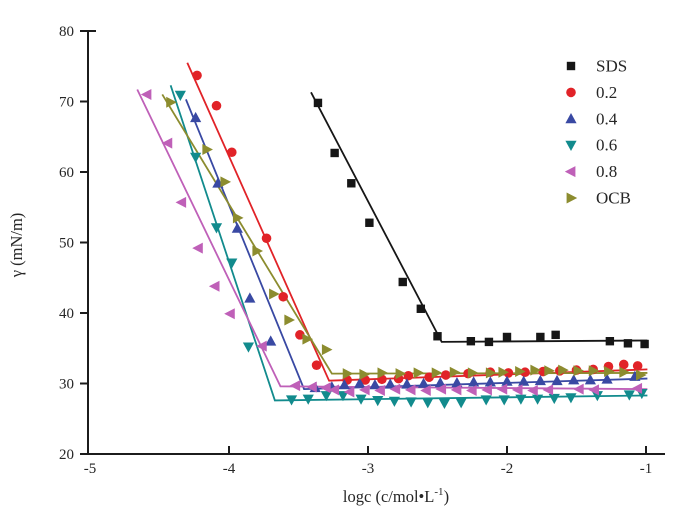  Describe the element at coordinates (368, 469) in the screenshot. I see `x-tick-label: -3` at that location.